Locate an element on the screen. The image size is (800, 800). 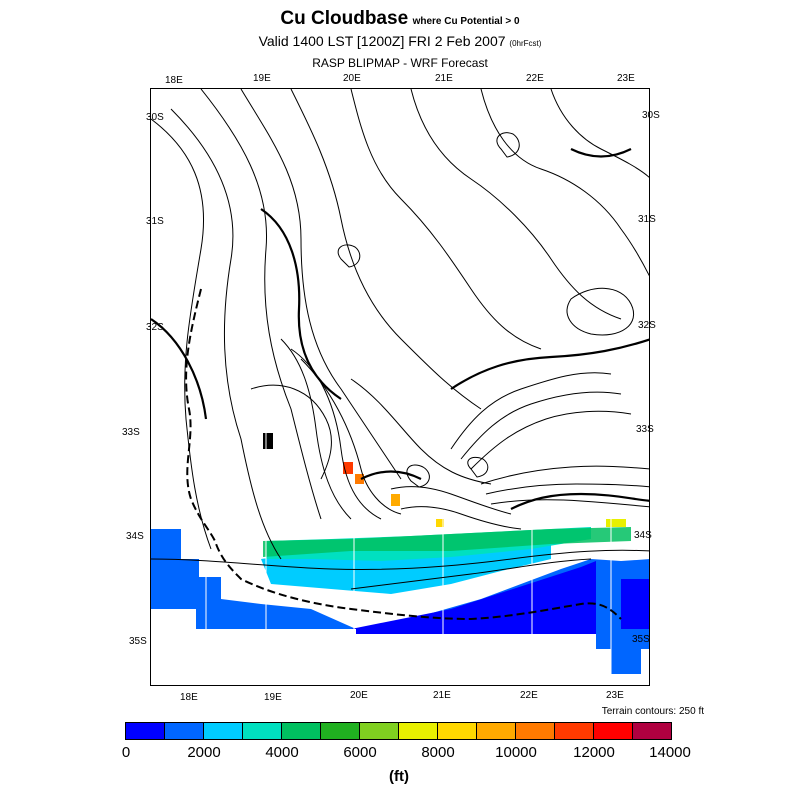
lat-label-left: 33S is located at coordinates (131, 432).